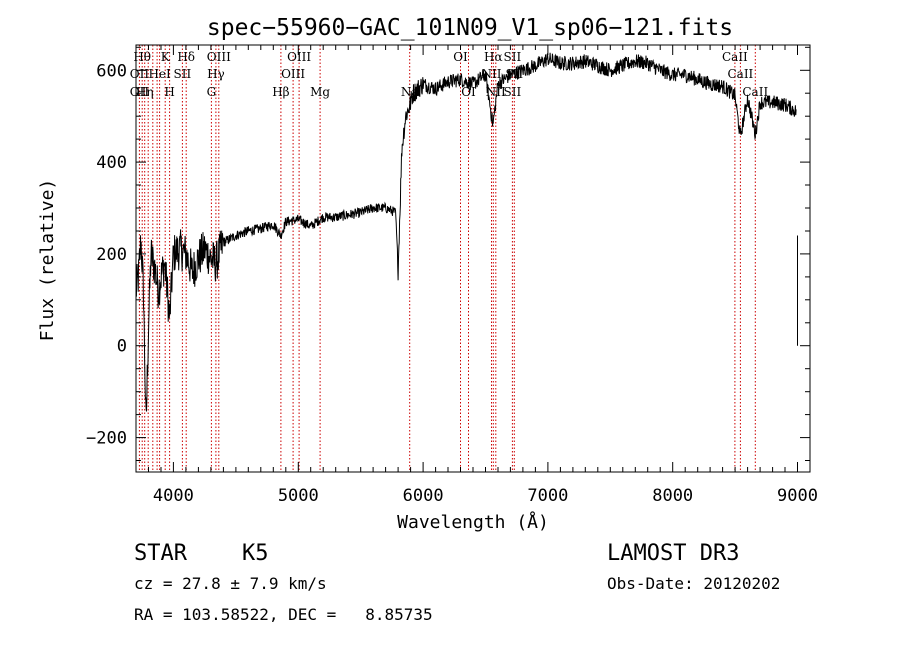 The width and height of the screenshot is (900, 649). What do you see at coordinates (470, 28) in the screenshot?
I see `chart-title: spec−55960−GAC_101N09_V1_sp06−121.fits` at bounding box center [470, 28].